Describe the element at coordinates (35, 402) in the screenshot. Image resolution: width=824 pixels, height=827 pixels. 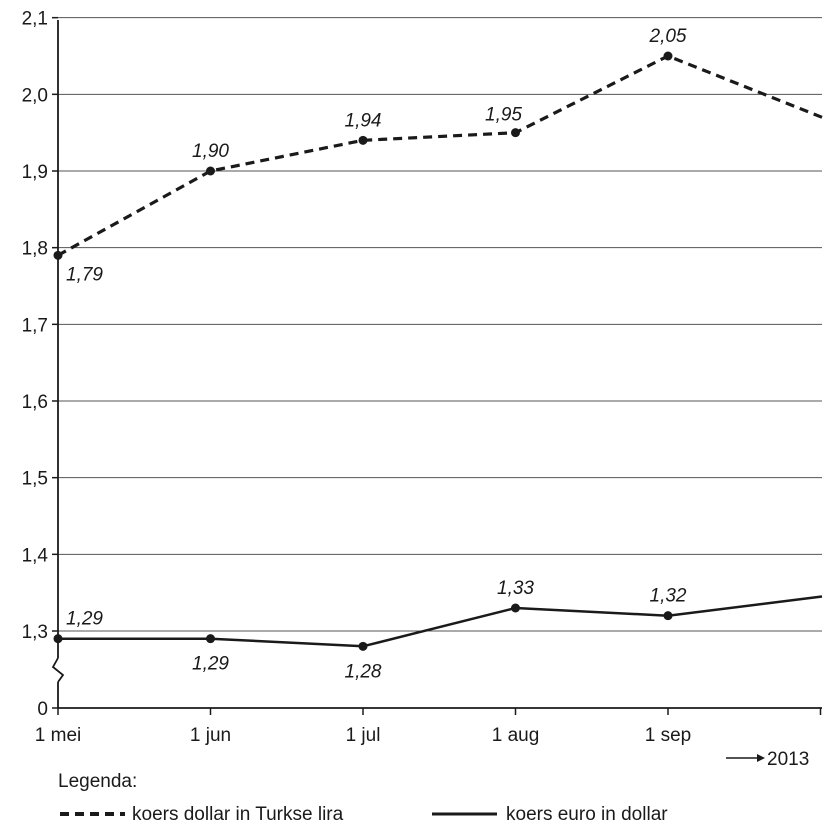
I see `y-tick-label: 1,6` at that location.